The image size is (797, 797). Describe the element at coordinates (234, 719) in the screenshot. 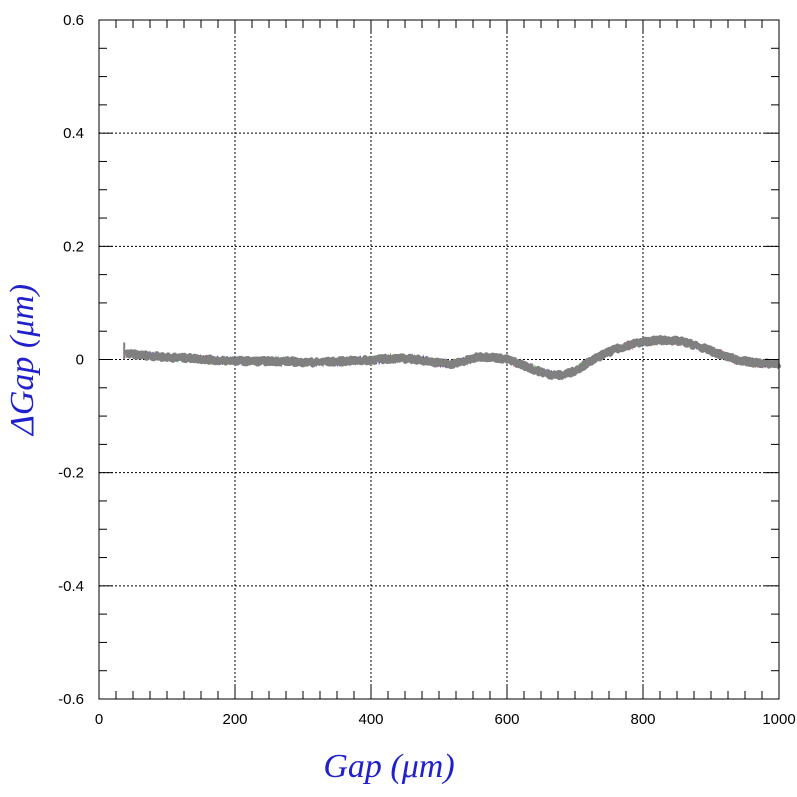

I see `x-tick-label: 200` at that location.